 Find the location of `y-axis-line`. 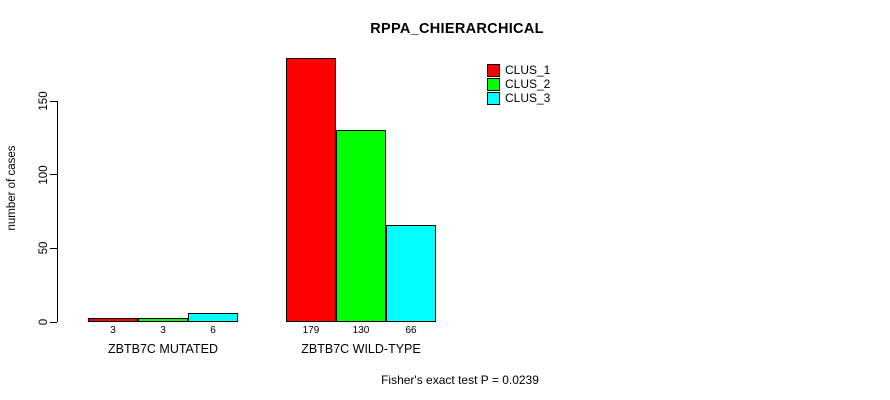

y-axis-line is located at coordinates (57, 211).